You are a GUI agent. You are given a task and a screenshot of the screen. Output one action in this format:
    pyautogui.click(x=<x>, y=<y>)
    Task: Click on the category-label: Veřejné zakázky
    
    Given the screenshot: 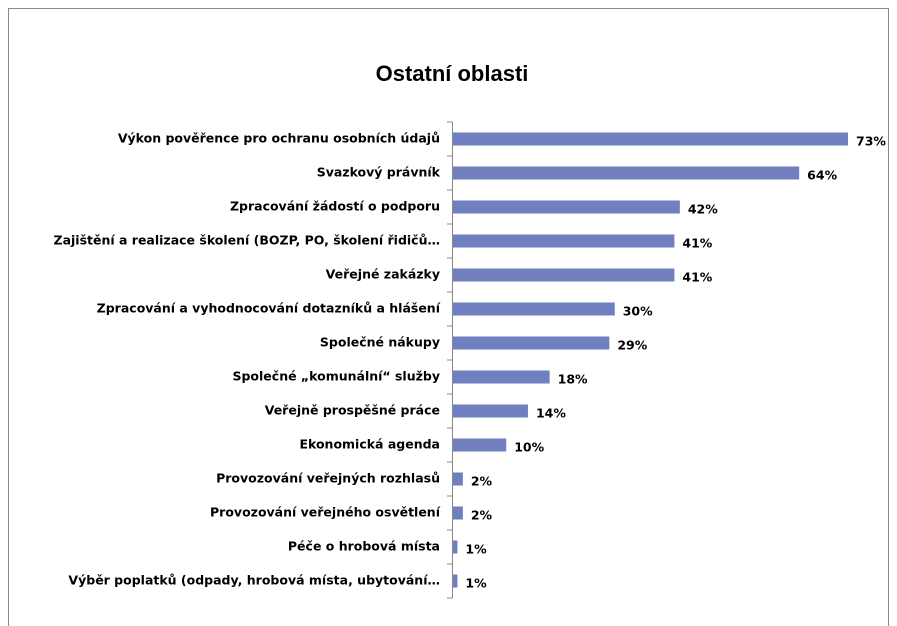 What is the action you would take?
    pyautogui.click(x=383, y=274)
    